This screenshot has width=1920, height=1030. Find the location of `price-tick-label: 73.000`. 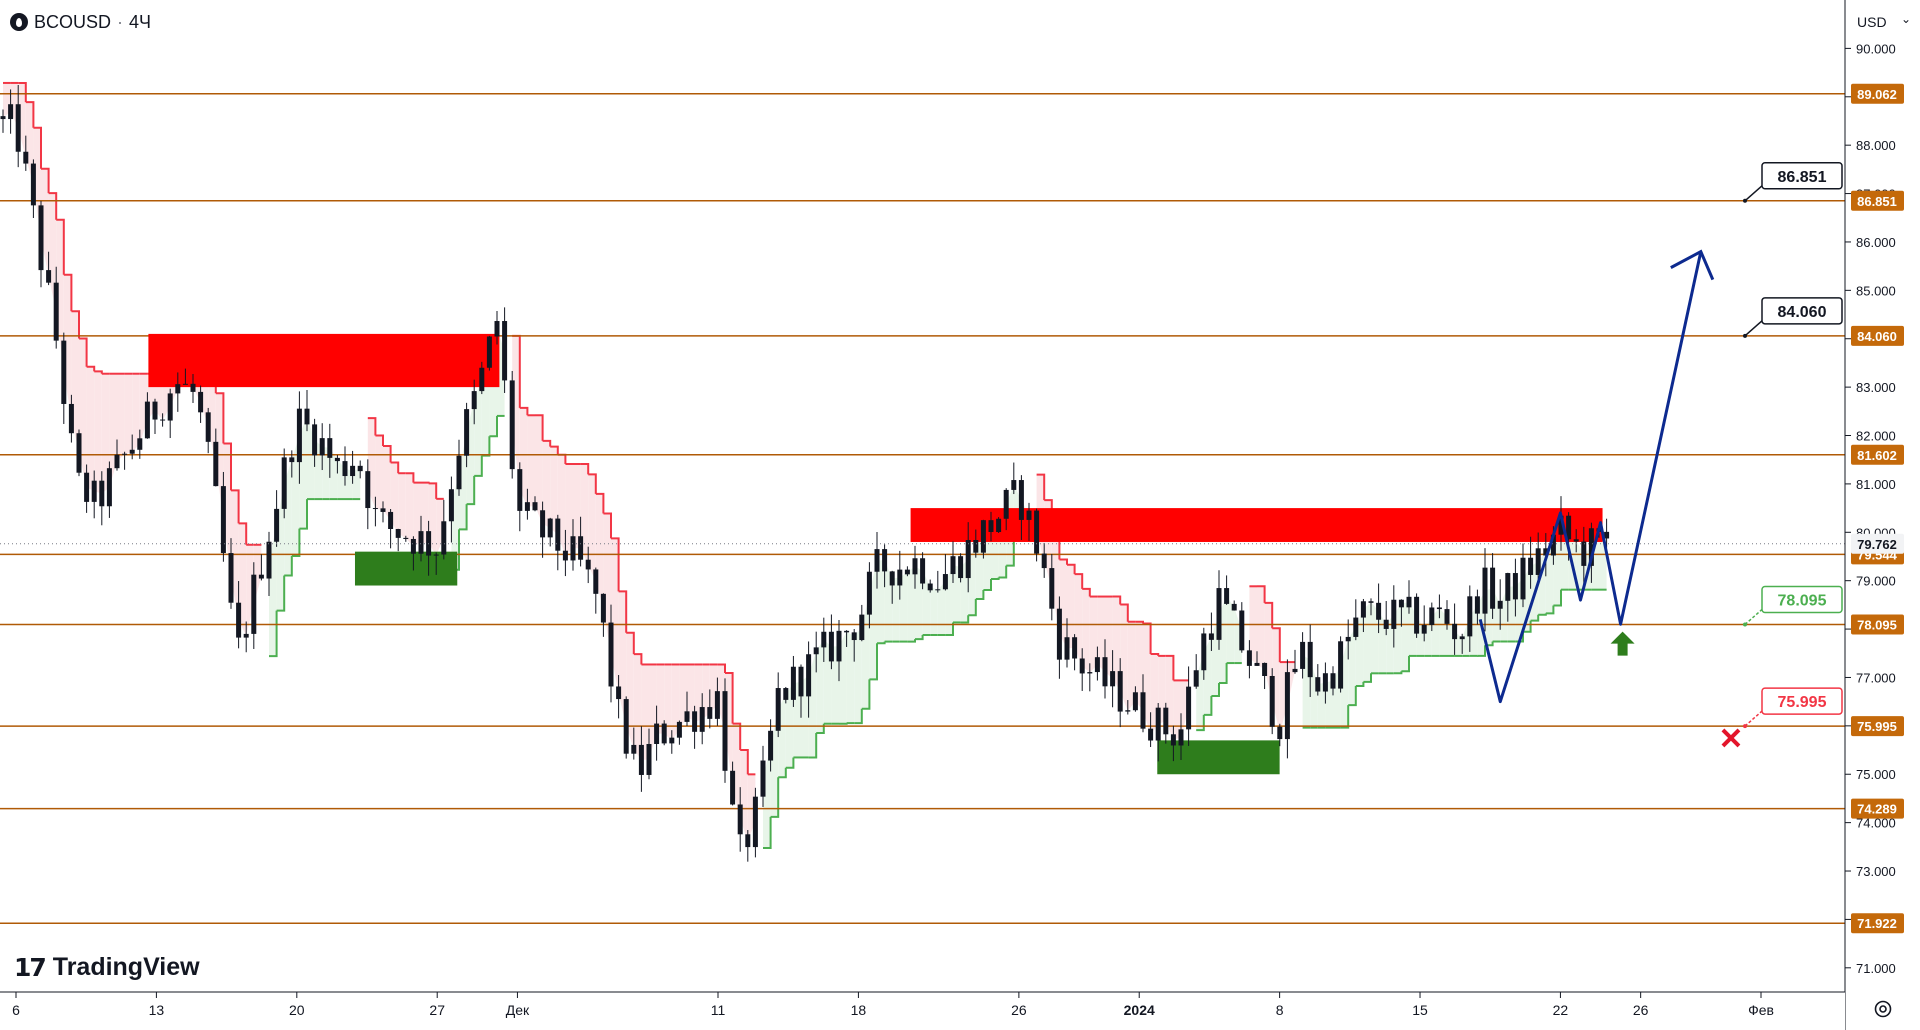

price-tick-label: 73.000 is located at coordinates (1876, 871).